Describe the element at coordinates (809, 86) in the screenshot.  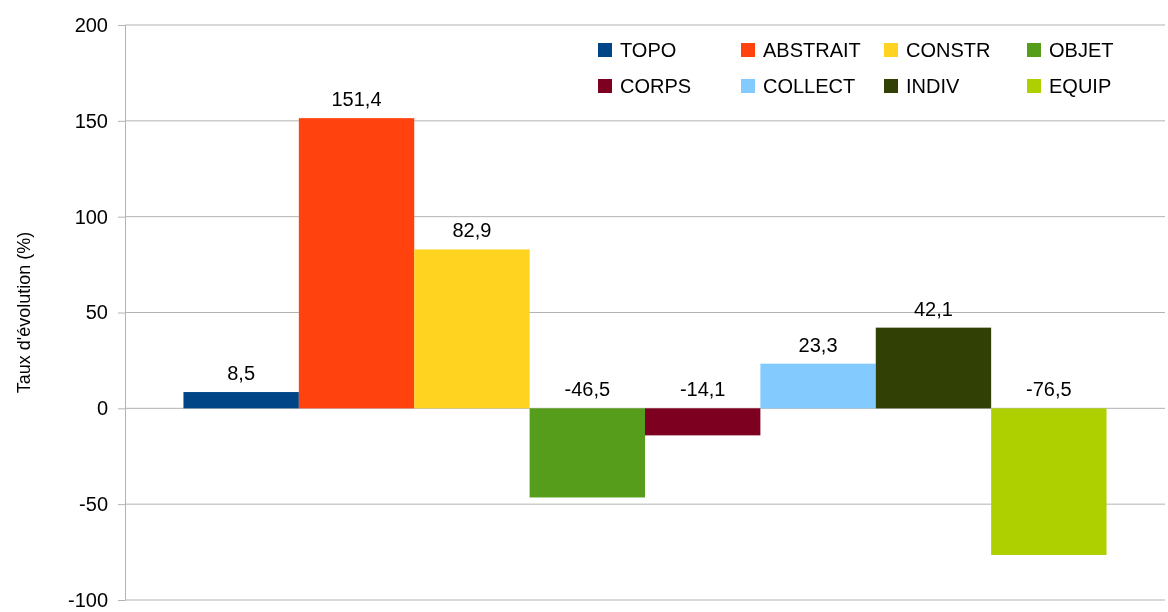
I see `legend-label: COLLECT` at that location.